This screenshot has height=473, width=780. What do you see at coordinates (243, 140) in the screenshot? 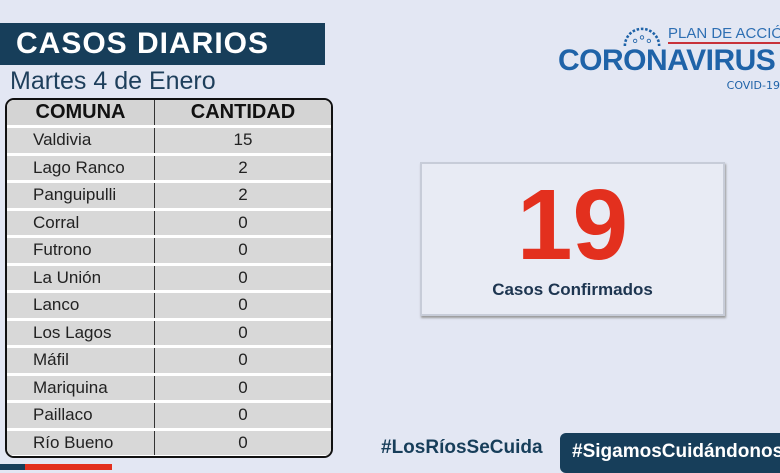
I see `cantidad-cell: 15` at bounding box center [243, 140].